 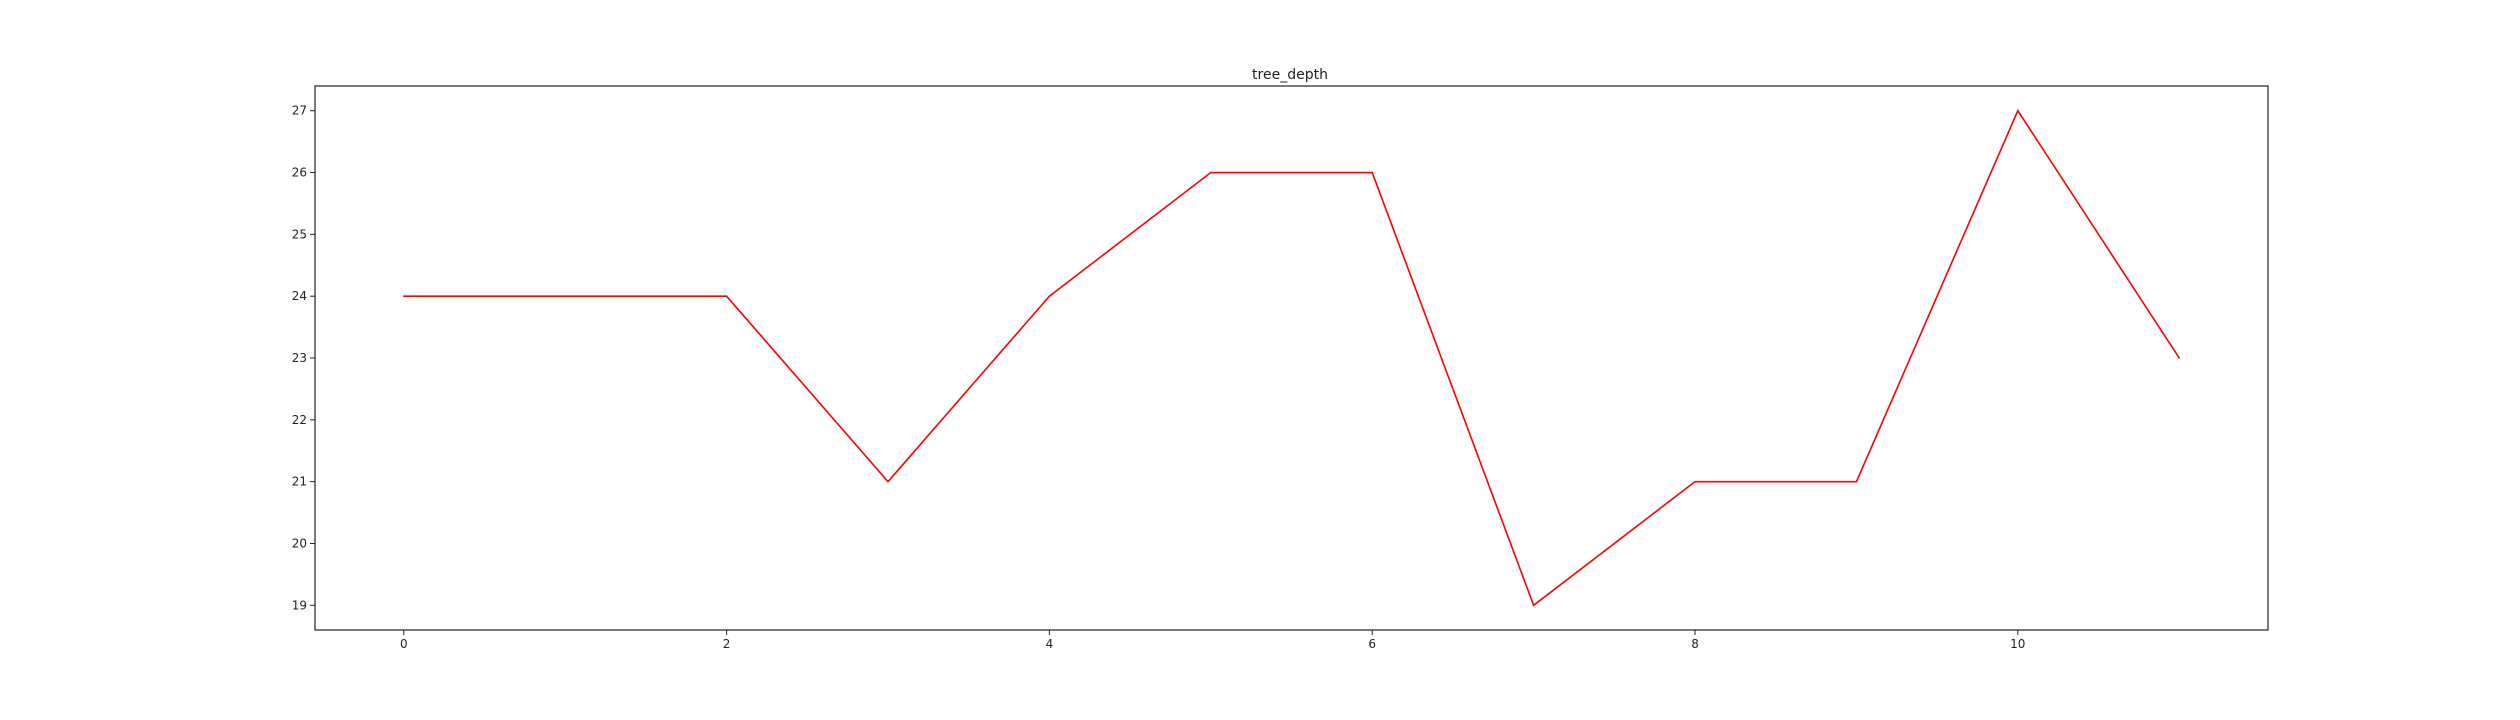 I want to click on y-tick-label: 22, so click(x=299, y=420).